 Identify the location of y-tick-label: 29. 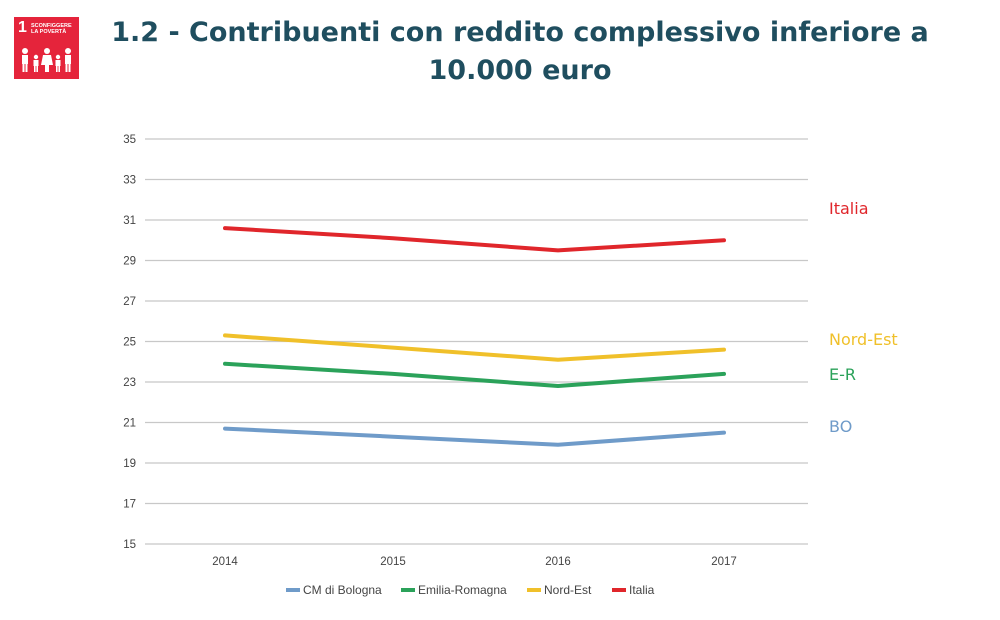
(129, 262).